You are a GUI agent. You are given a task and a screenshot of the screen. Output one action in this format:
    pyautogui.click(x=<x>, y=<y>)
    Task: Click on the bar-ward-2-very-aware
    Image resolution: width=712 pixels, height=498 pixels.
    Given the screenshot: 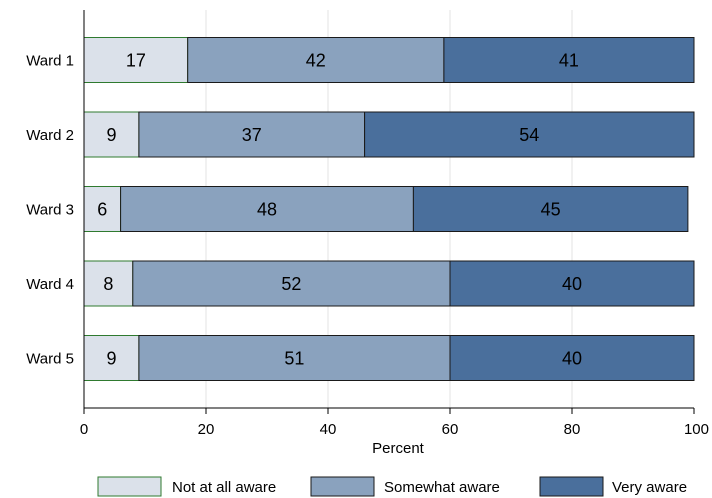 What is the action you would take?
    pyautogui.click(x=529, y=134)
    